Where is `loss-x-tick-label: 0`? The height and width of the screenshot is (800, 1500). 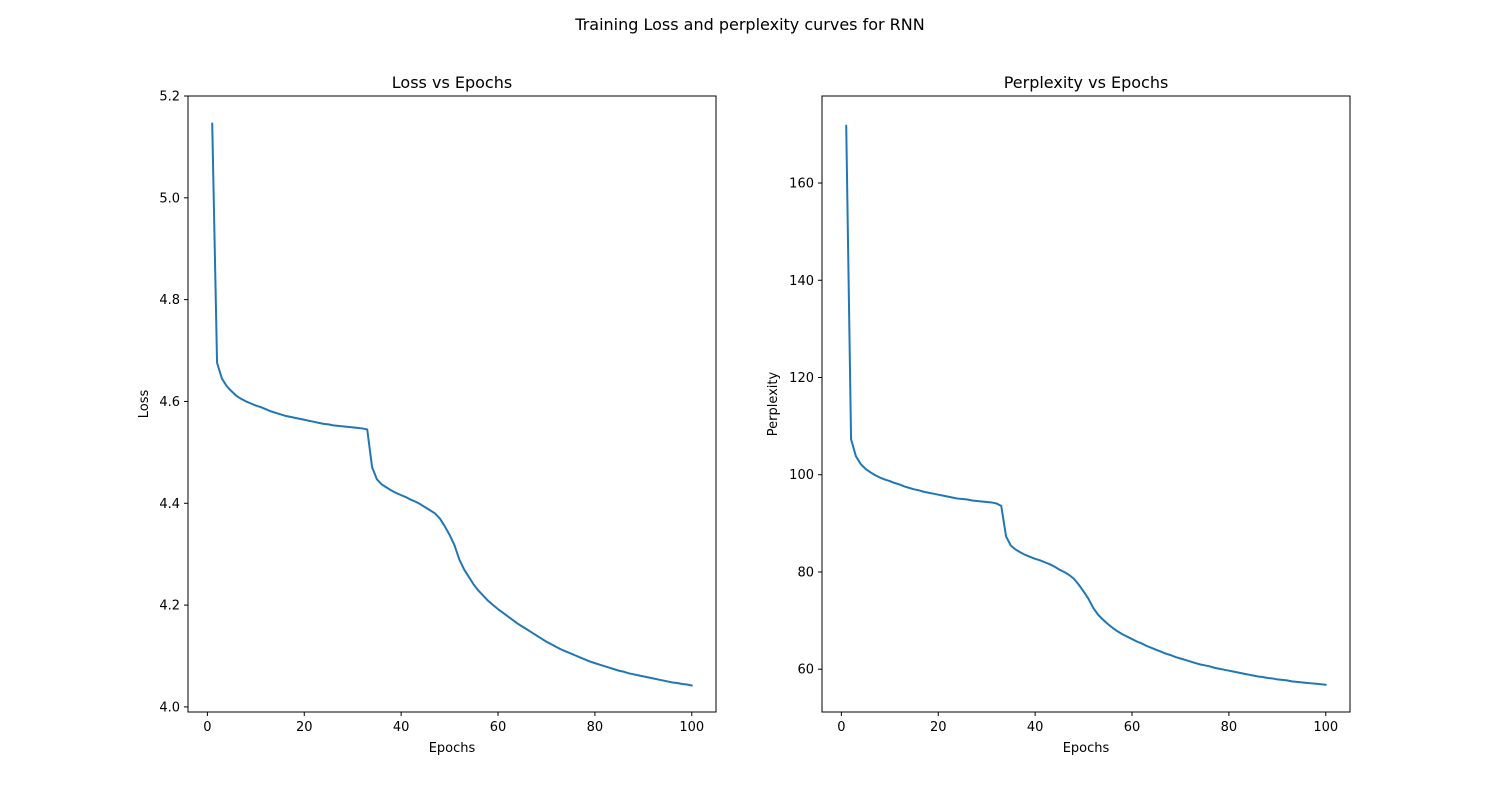 loss-x-tick-label: 0 is located at coordinates (207, 727).